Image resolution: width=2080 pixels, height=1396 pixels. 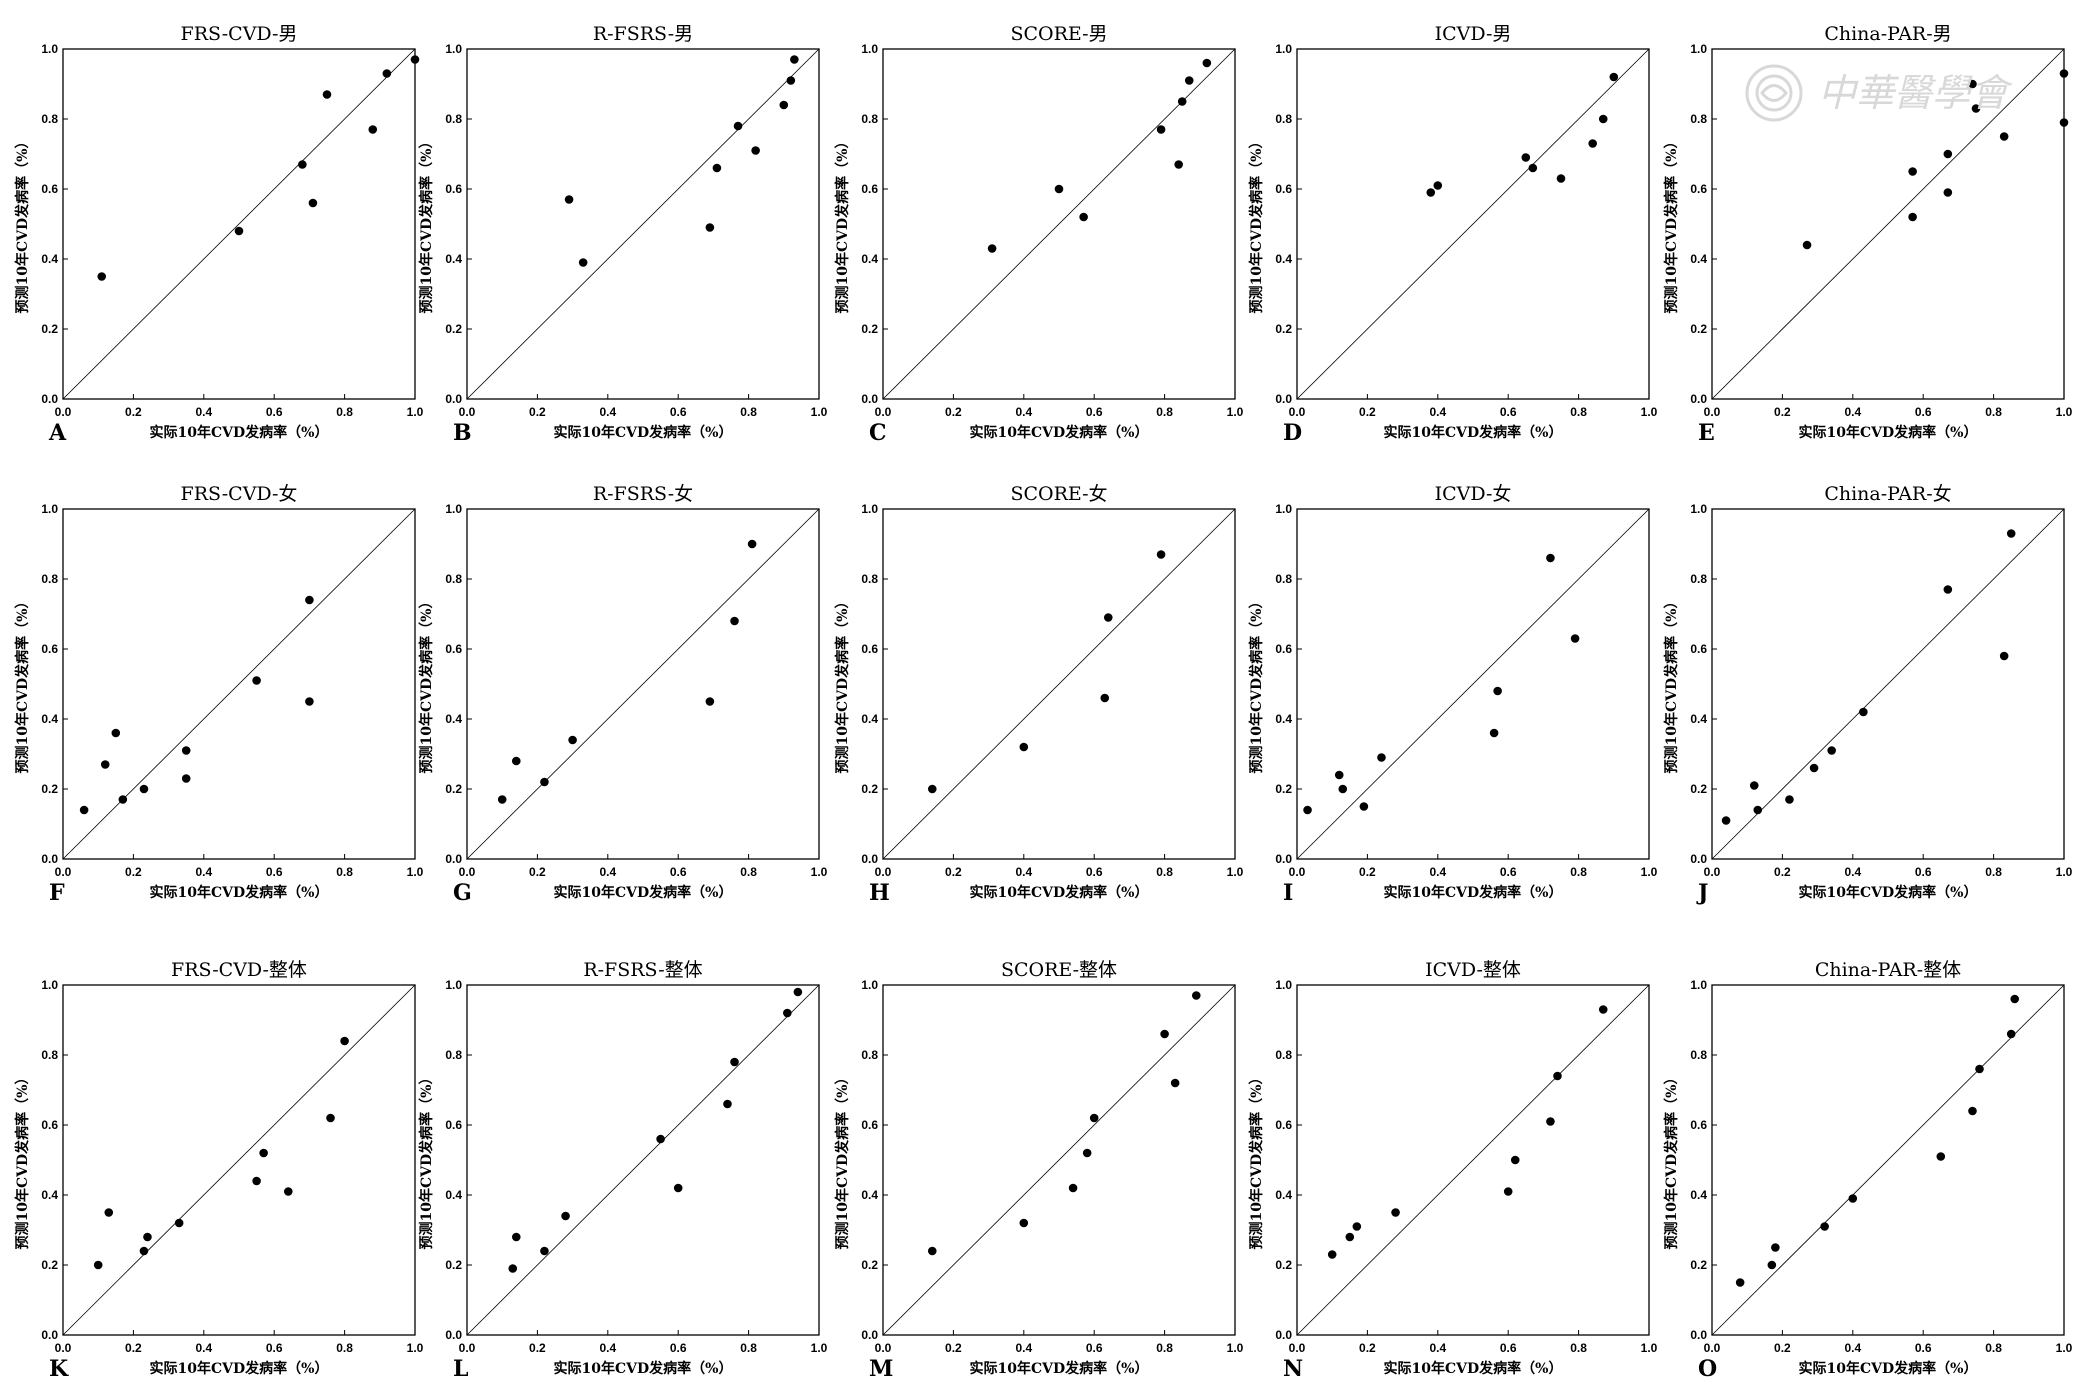 What do you see at coordinates (881, 1369) in the screenshot?
I see `panel-letter: M` at bounding box center [881, 1369].